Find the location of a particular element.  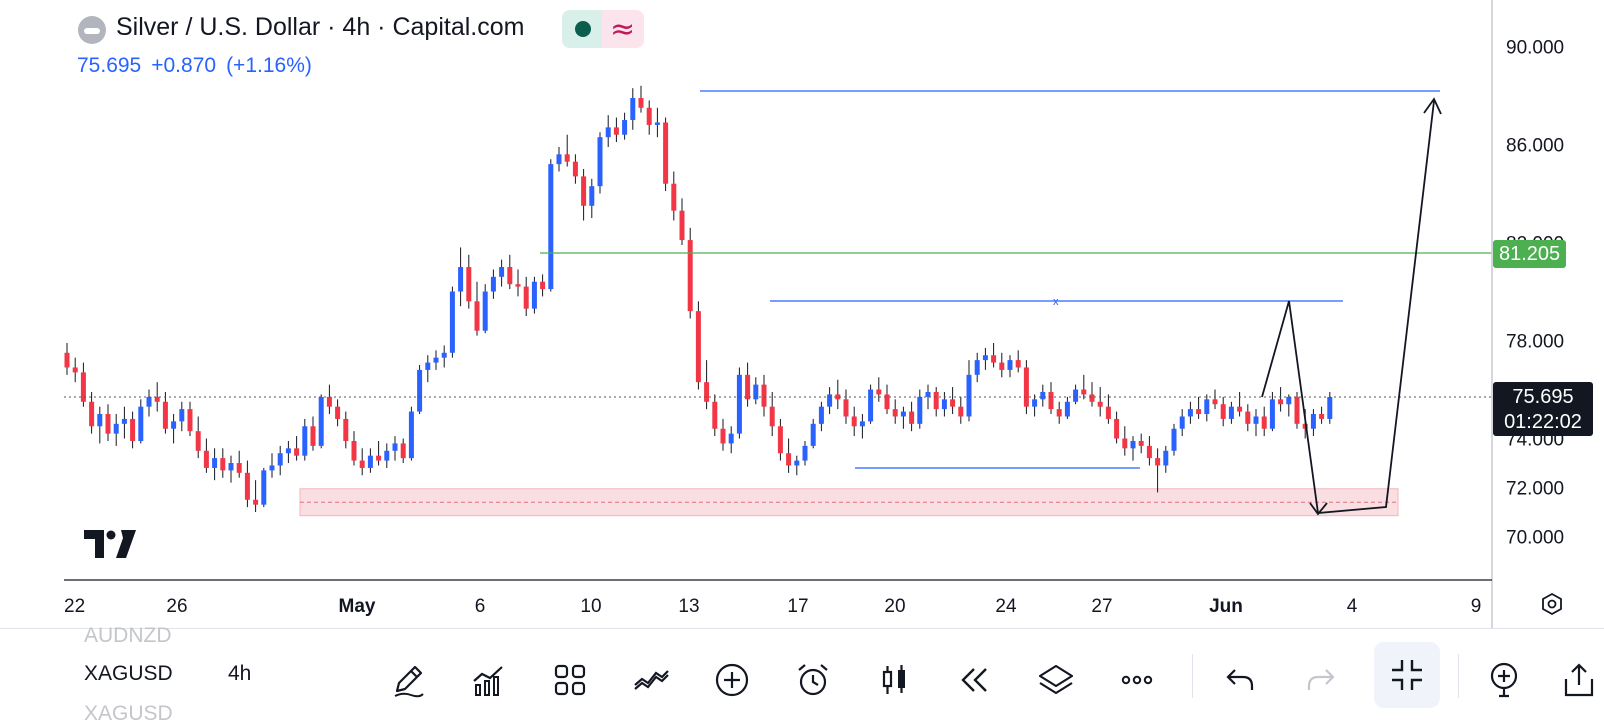

object-tree-button is located at coordinates (1056, 680).